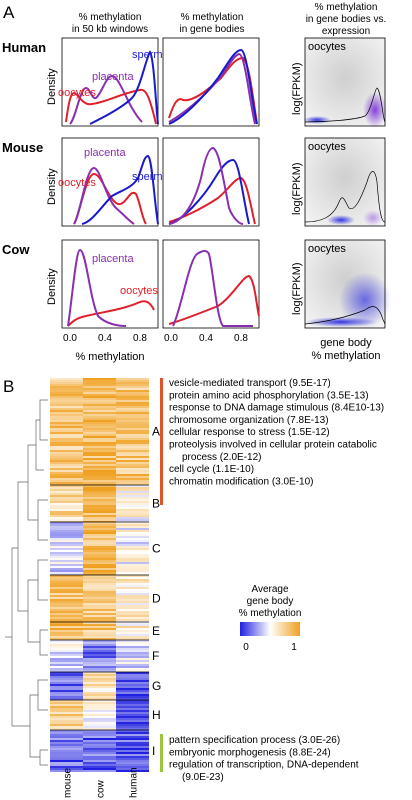 The height and width of the screenshot is (800, 412). I want to click on col-header: in gene bodies, so click(211, 29).